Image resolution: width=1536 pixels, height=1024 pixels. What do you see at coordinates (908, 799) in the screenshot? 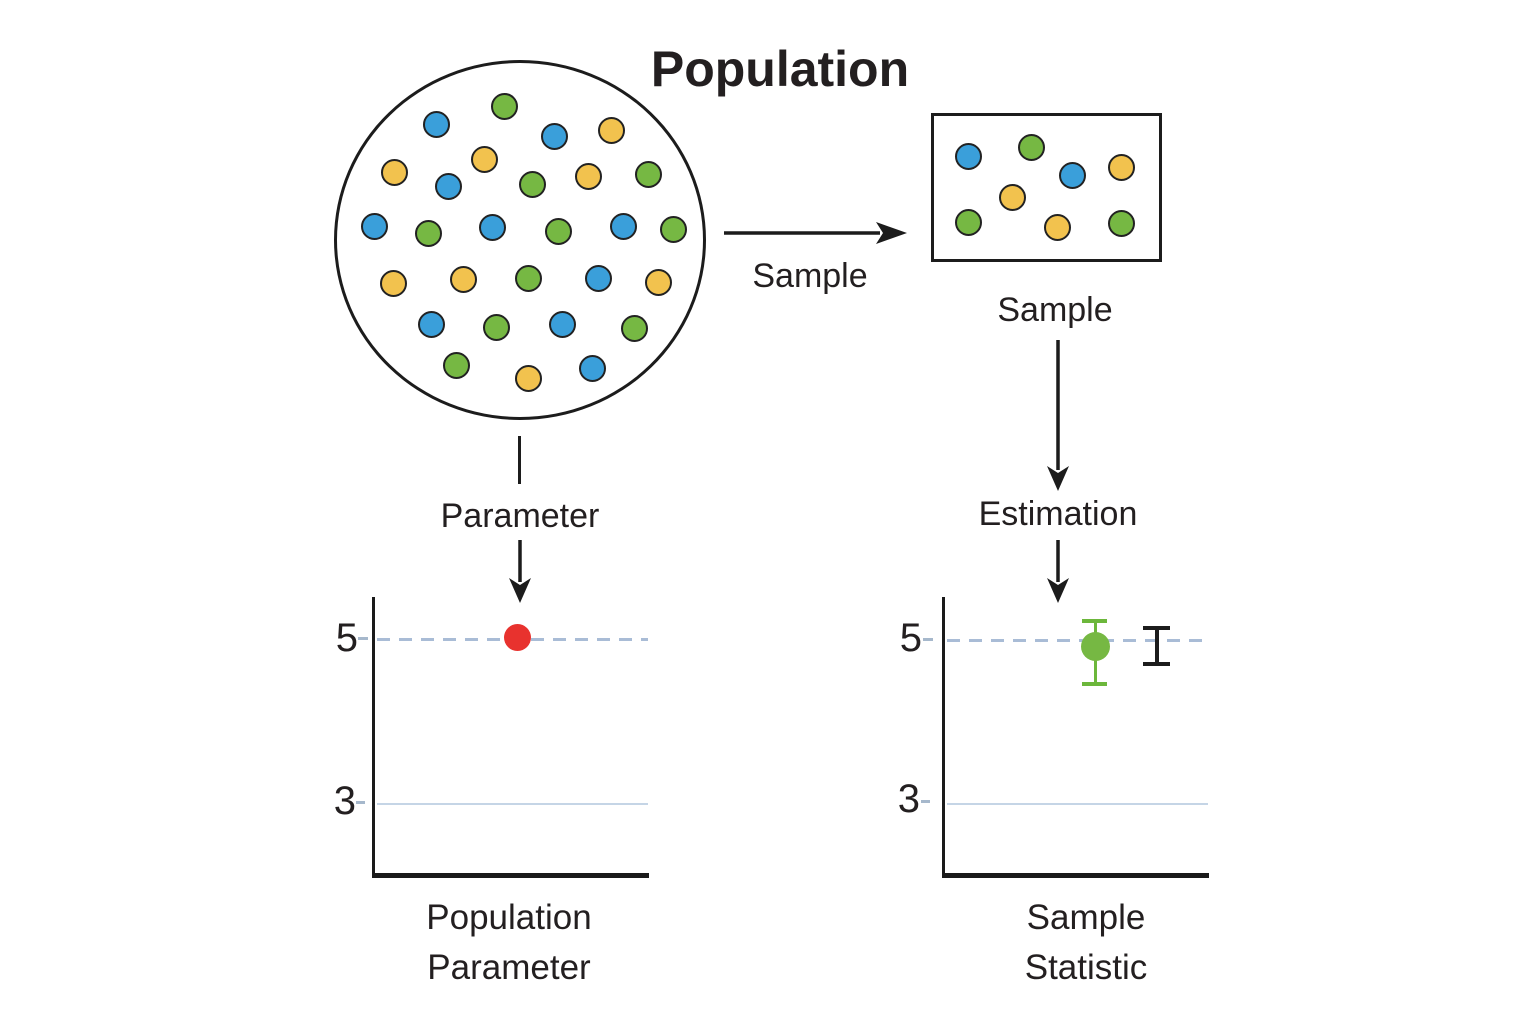
I see `right-plot-tick-3: 3` at bounding box center [908, 799].